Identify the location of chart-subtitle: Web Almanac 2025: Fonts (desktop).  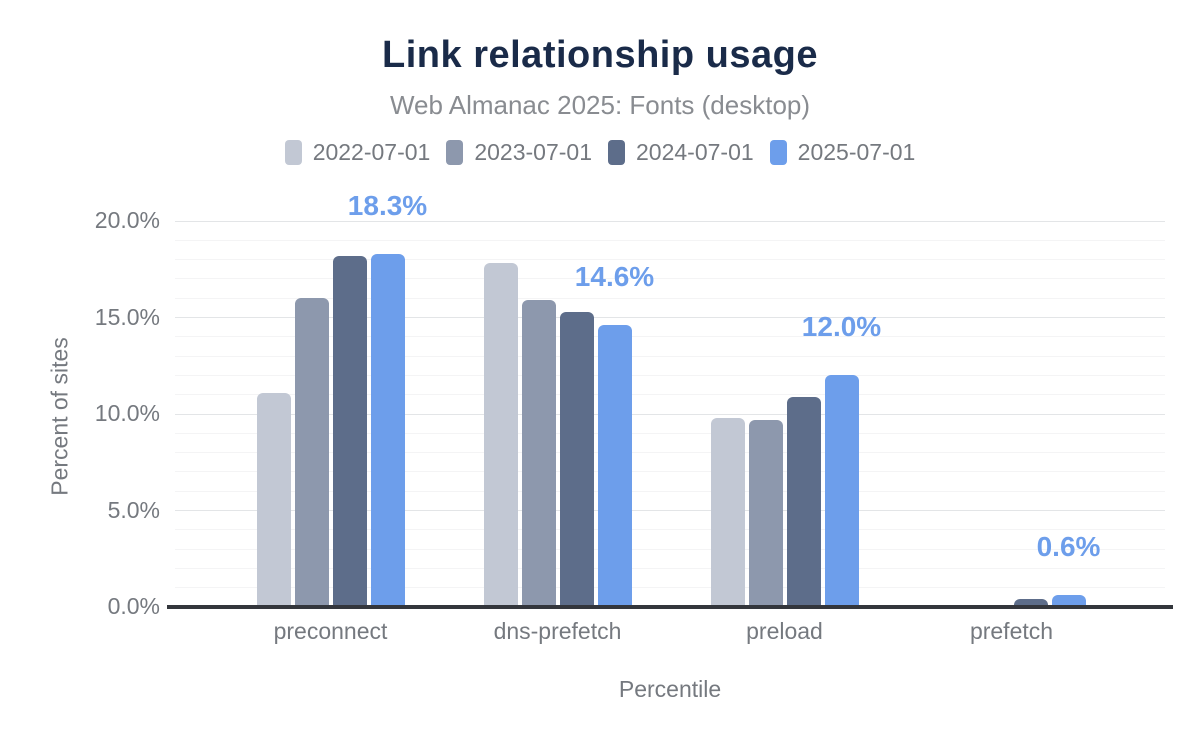
(600, 105).